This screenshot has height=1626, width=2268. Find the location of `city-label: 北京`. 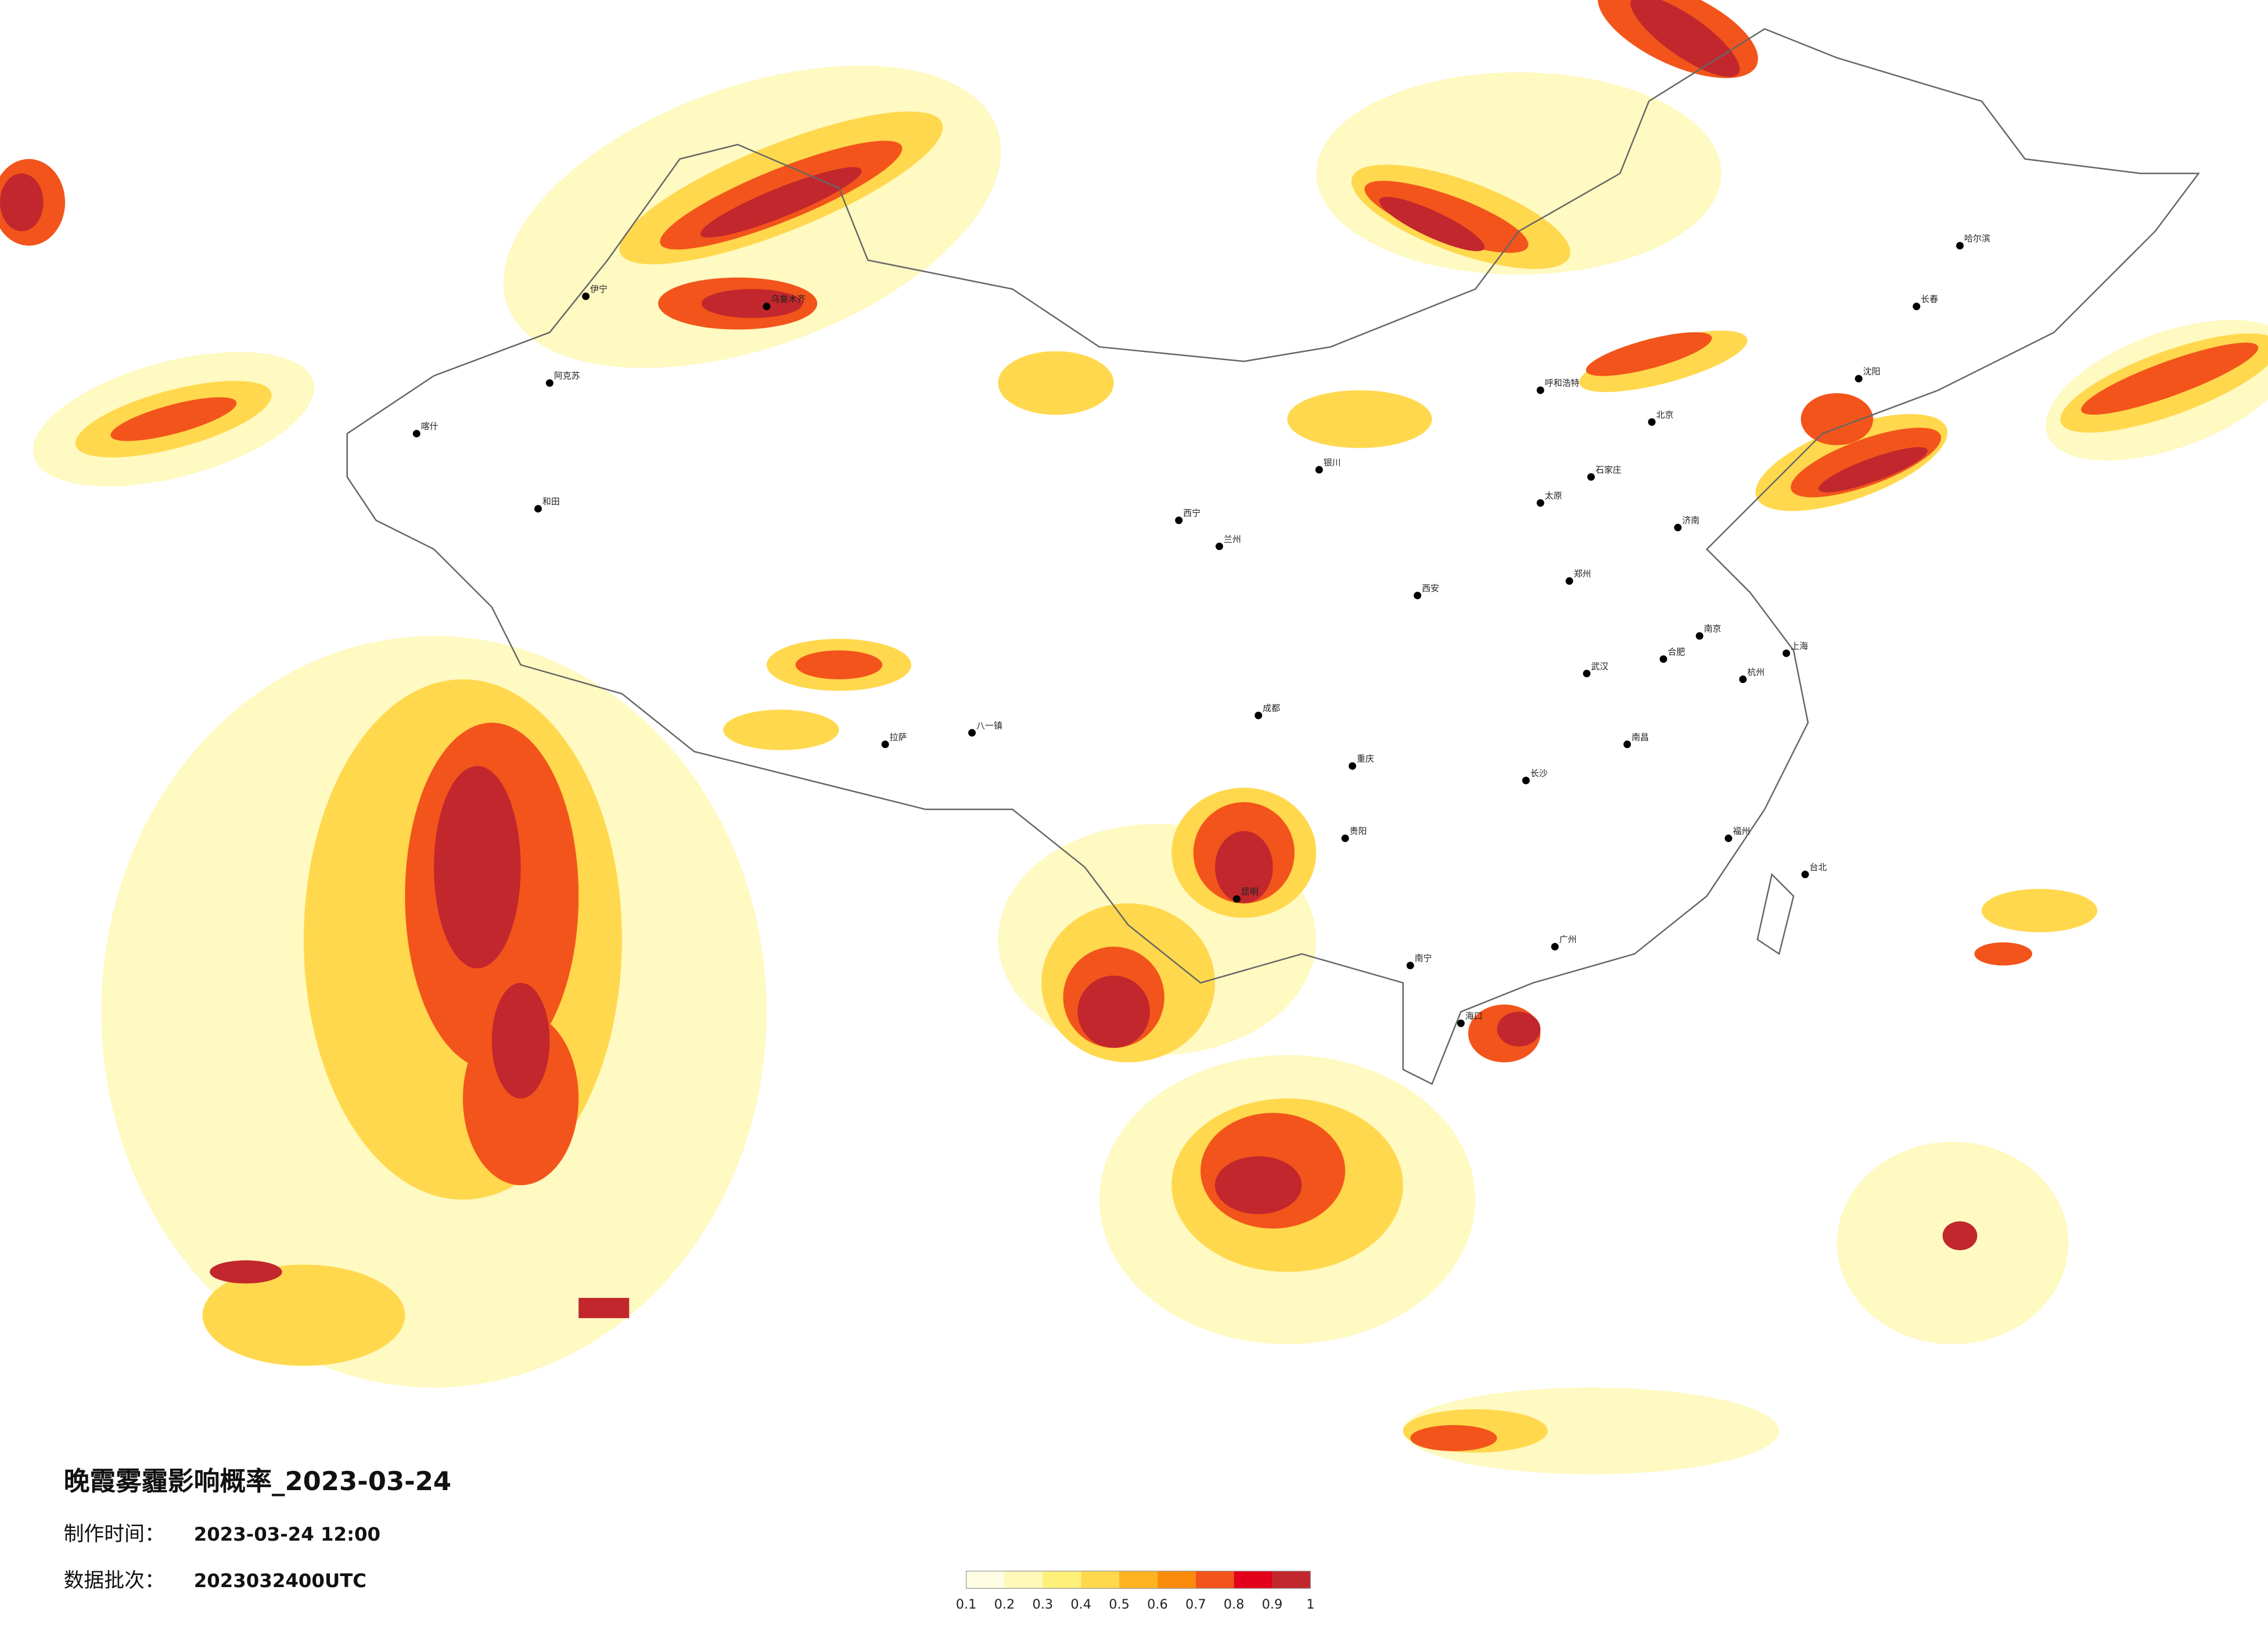

city-label: 北京 is located at coordinates (1665, 415).